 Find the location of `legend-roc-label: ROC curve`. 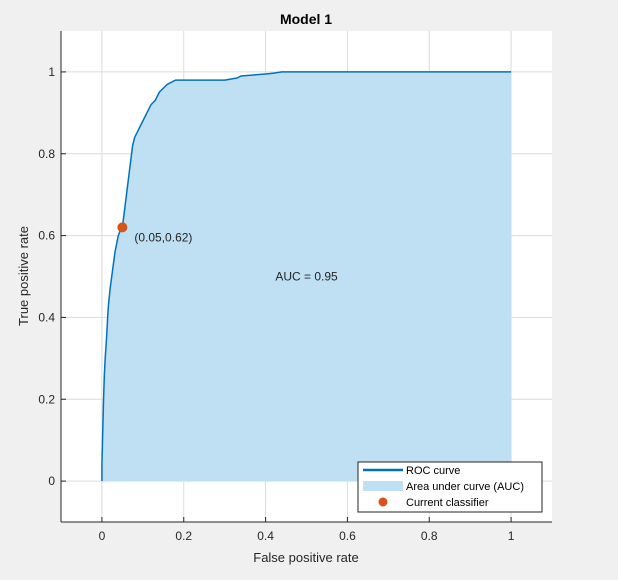

legend-roc-label: ROC curve is located at coordinates (433, 471).